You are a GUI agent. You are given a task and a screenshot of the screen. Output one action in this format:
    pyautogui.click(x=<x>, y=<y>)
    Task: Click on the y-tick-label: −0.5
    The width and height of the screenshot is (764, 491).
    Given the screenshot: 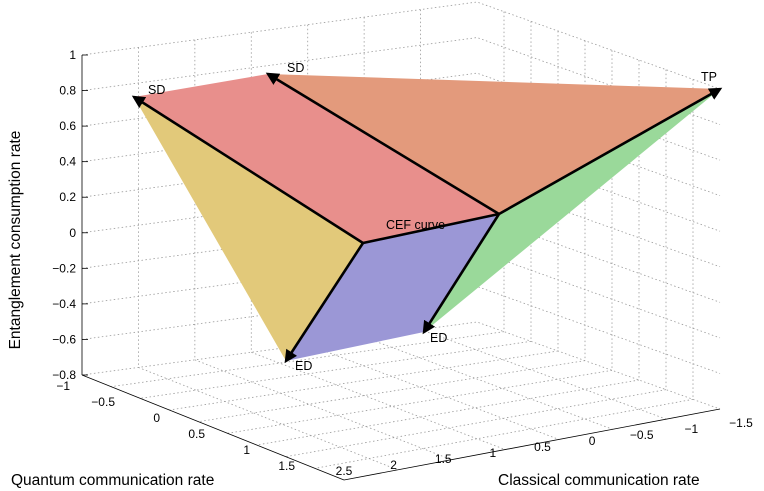 What is the action you would take?
    pyautogui.click(x=642, y=435)
    